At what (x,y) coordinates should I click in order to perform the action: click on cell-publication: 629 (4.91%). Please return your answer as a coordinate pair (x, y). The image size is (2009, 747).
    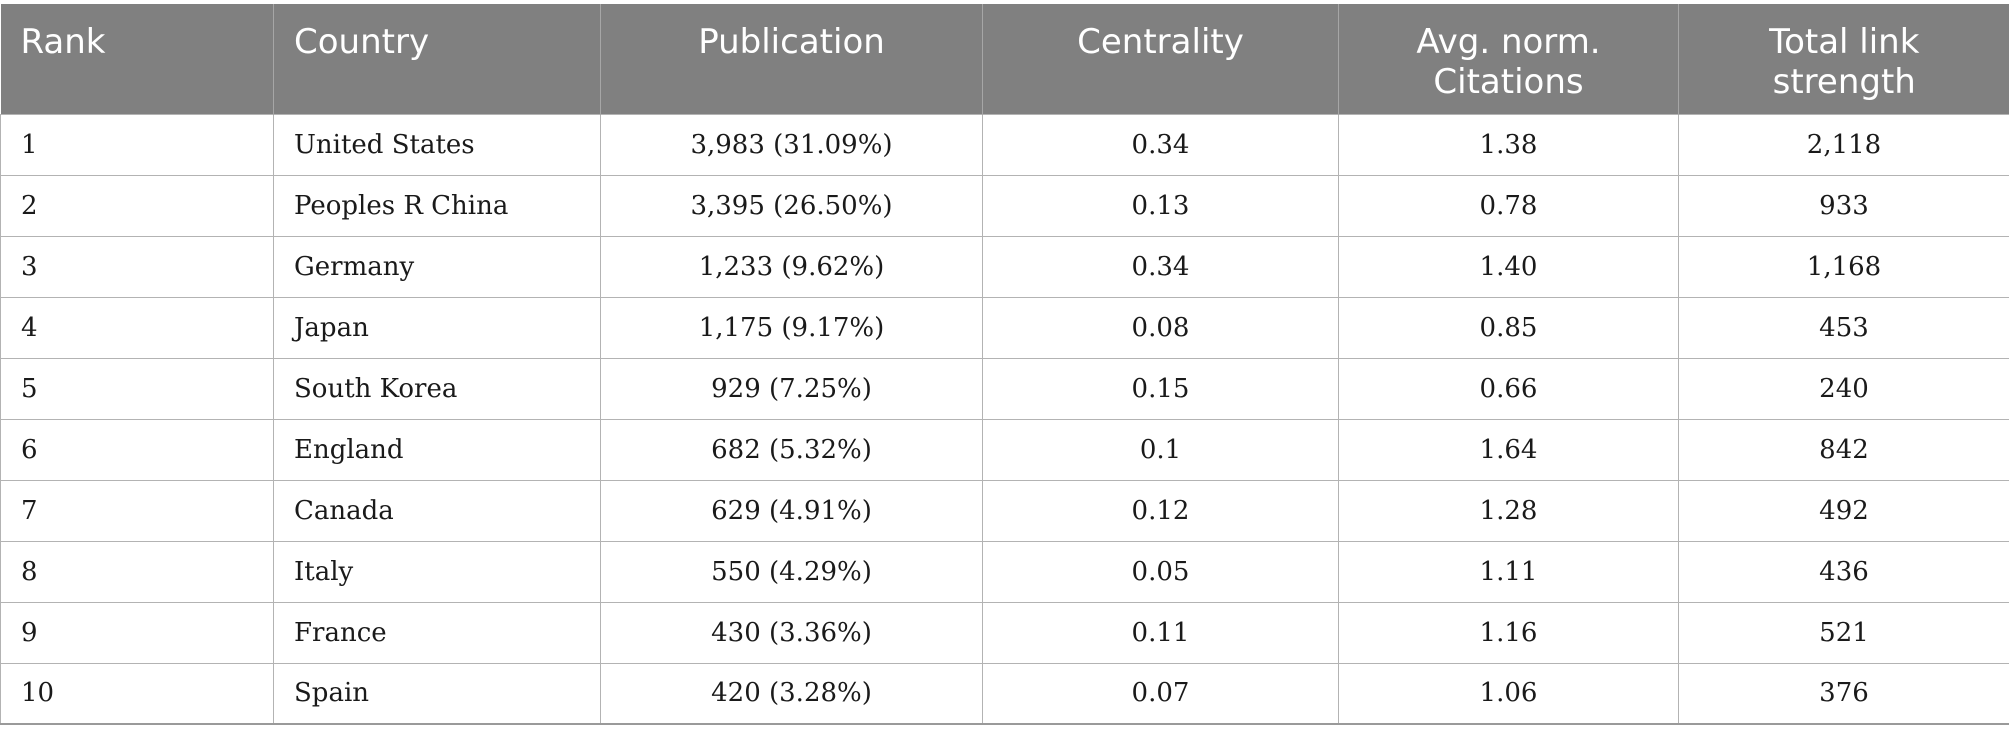
    Looking at the image, I should click on (791, 510).